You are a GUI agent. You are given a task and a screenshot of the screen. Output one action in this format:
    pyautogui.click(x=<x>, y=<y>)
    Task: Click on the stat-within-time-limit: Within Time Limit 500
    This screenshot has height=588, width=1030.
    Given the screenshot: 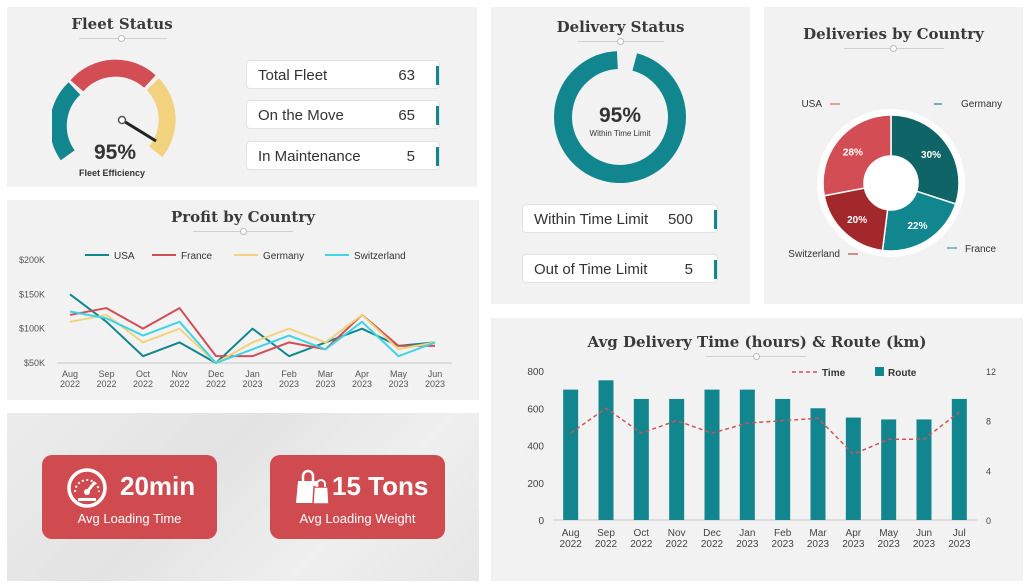 What is the action you would take?
    pyautogui.click(x=620, y=218)
    